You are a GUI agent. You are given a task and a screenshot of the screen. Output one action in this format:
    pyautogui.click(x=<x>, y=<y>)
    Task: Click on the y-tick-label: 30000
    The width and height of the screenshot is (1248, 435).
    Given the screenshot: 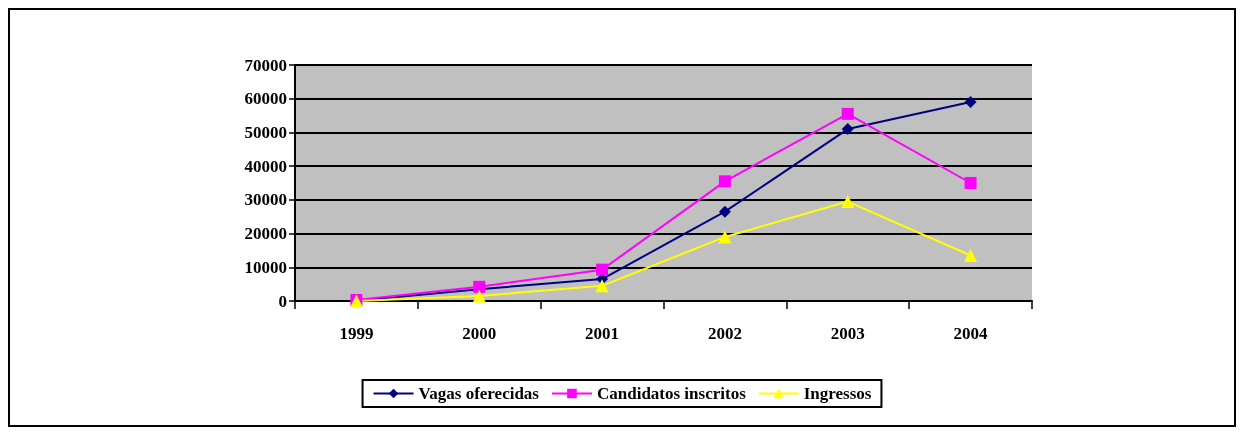 What is the action you would take?
    pyautogui.click(x=265, y=200)
    